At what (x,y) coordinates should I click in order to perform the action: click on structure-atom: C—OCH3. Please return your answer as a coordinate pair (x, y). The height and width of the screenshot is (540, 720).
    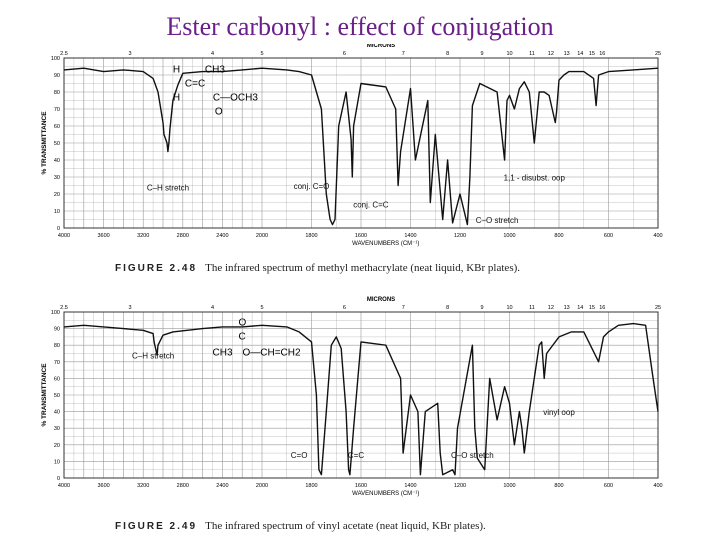
    Looking at the image, I should click on (235, 98).